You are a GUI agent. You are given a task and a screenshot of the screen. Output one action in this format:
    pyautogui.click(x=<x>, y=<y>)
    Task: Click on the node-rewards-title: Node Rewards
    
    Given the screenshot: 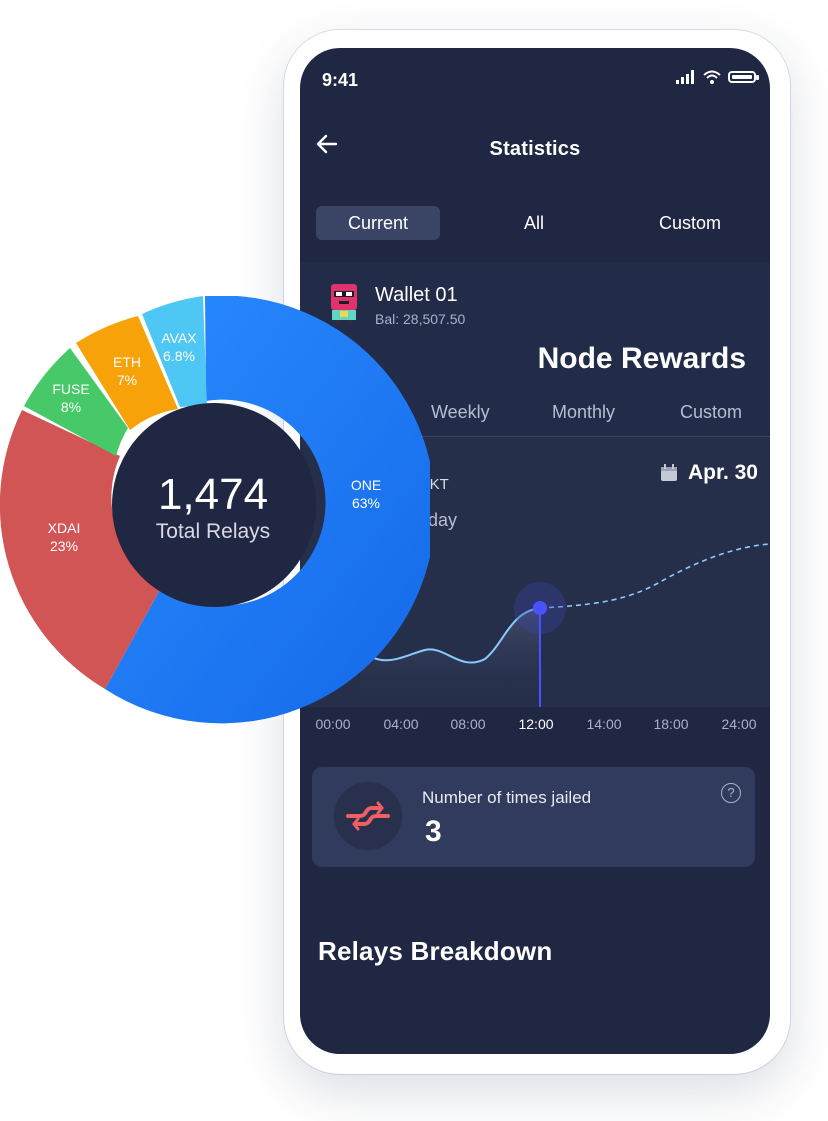 What is the action you would take?
    pyautogui.click(x=641, y=358)
    